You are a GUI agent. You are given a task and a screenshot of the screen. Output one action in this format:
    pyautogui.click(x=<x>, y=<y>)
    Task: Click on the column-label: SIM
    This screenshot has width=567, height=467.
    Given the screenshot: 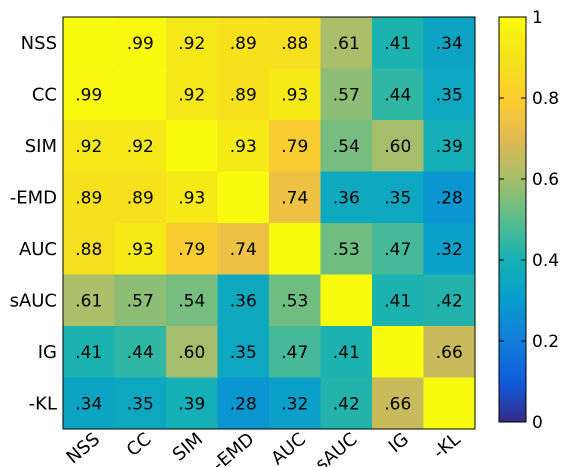 What is the action you would take?
    pyautogui.click(x=188, y=447)
    